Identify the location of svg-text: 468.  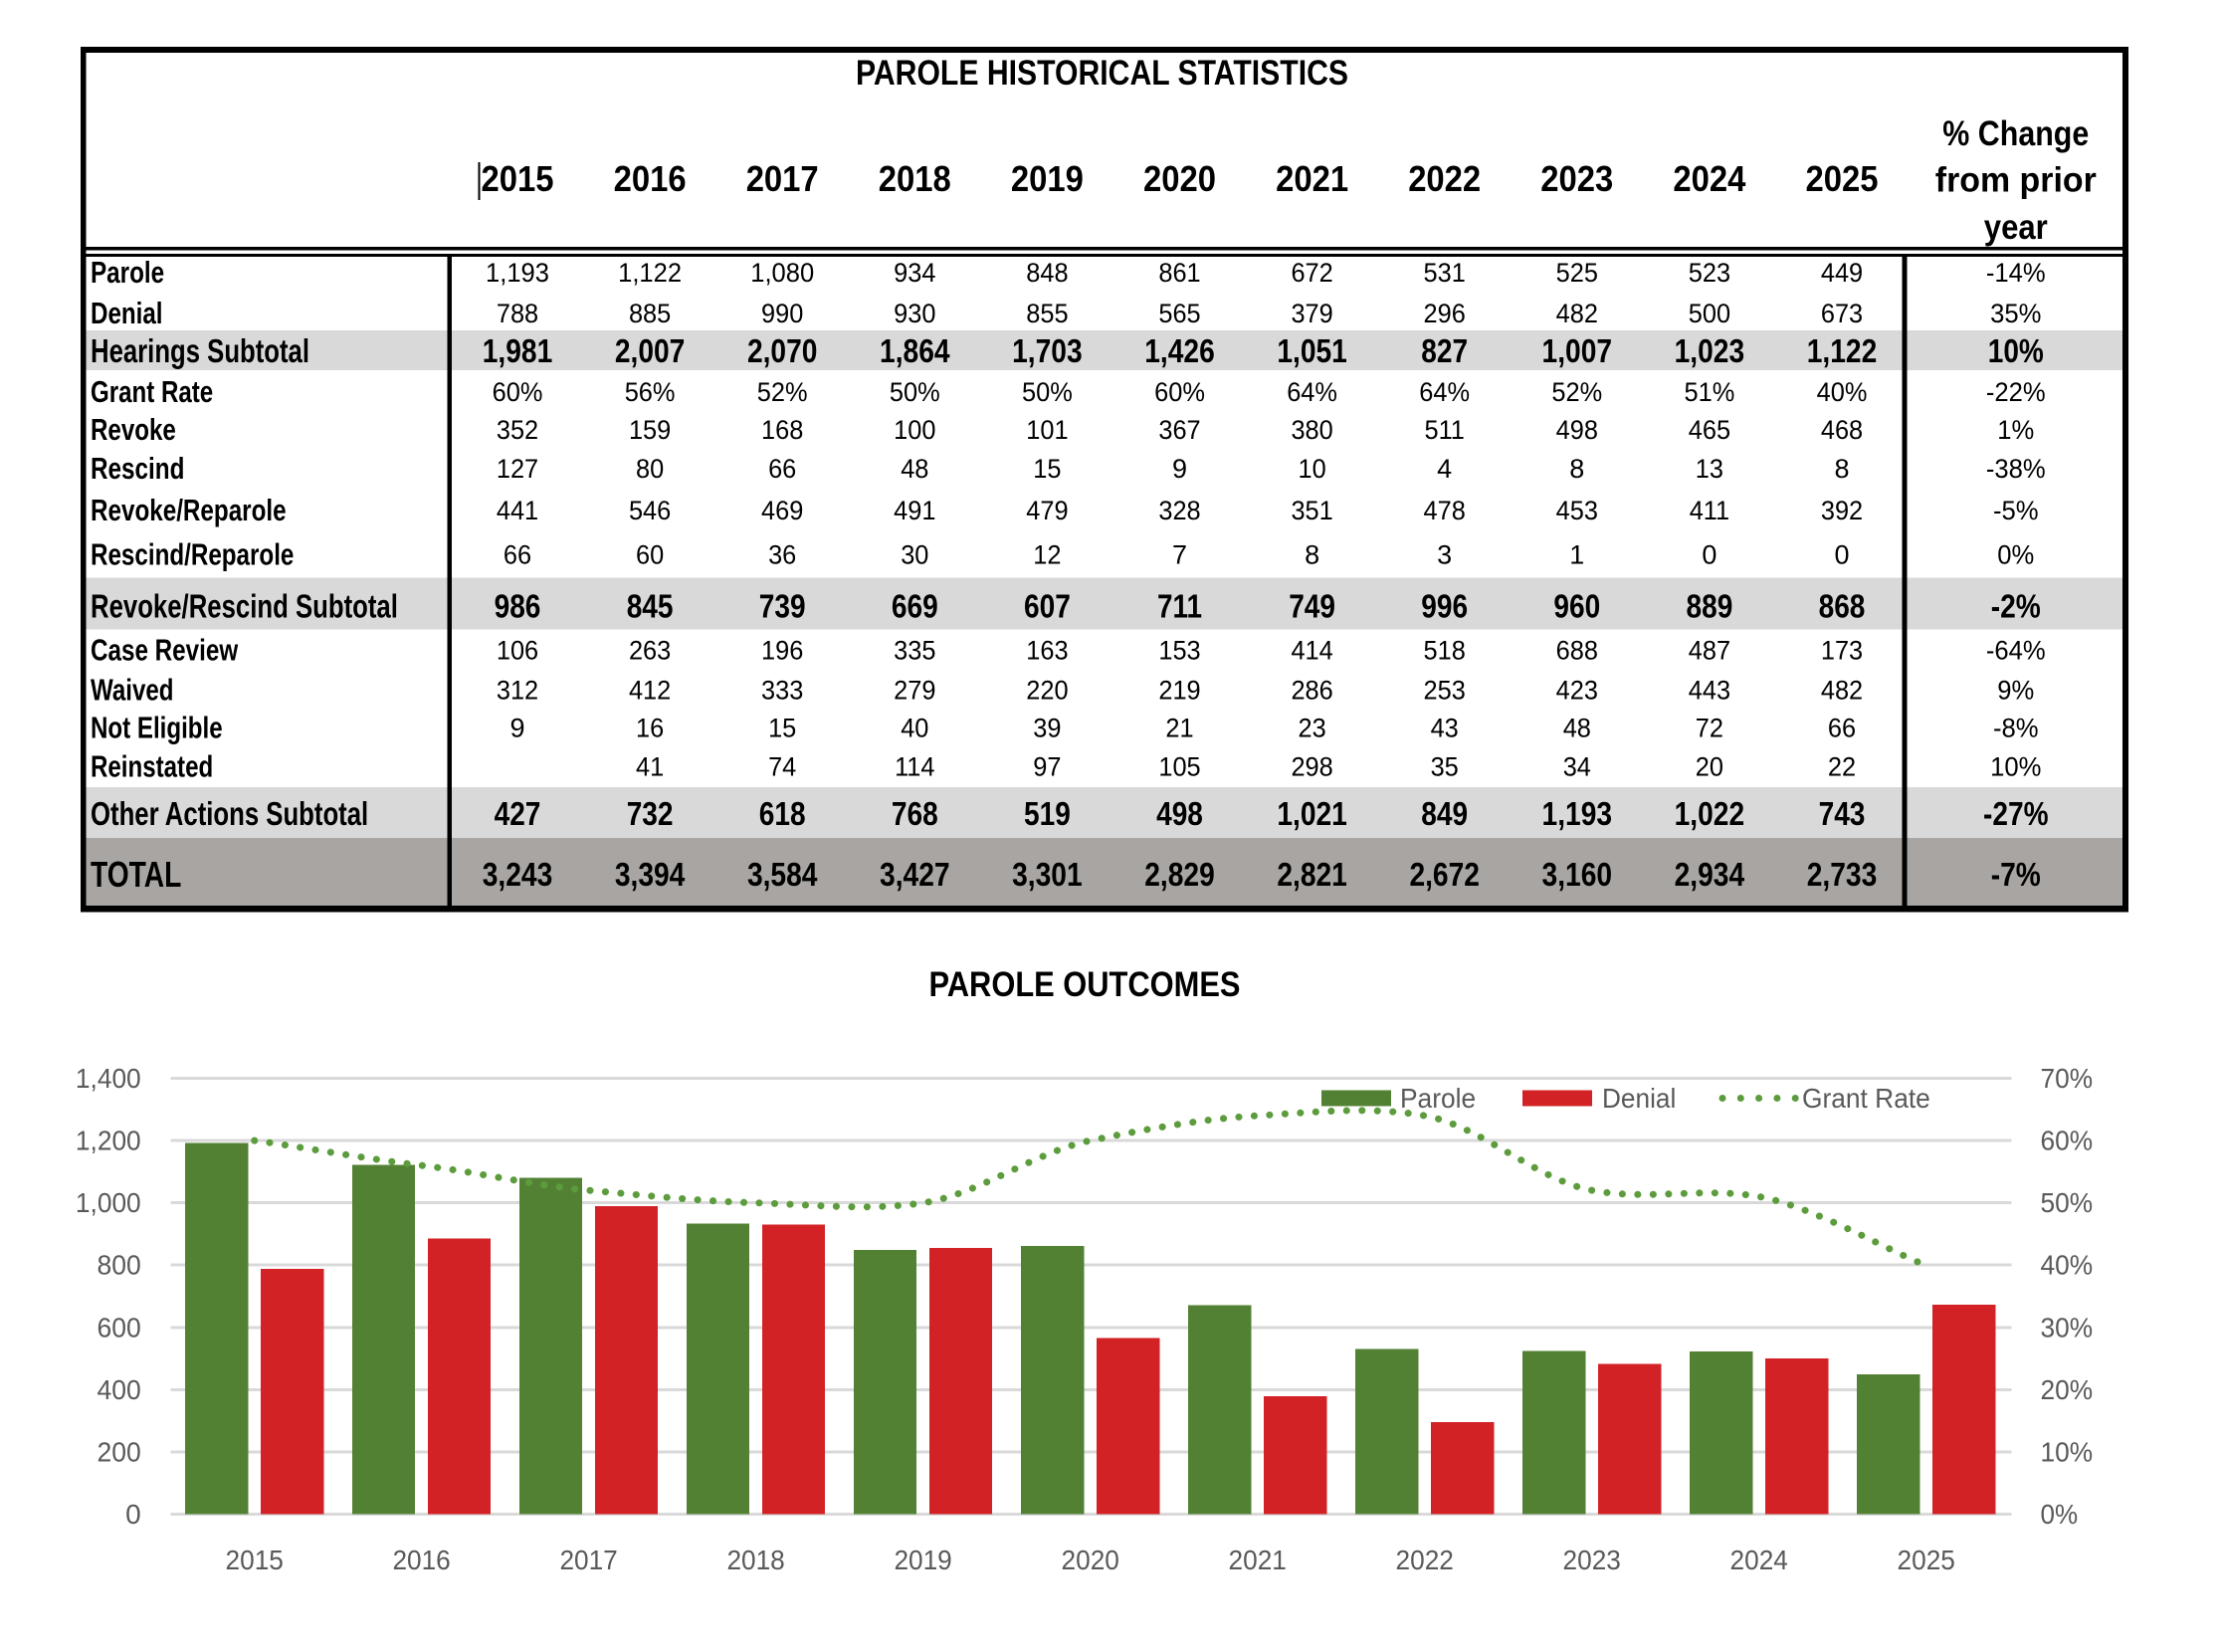
(1842, 430).